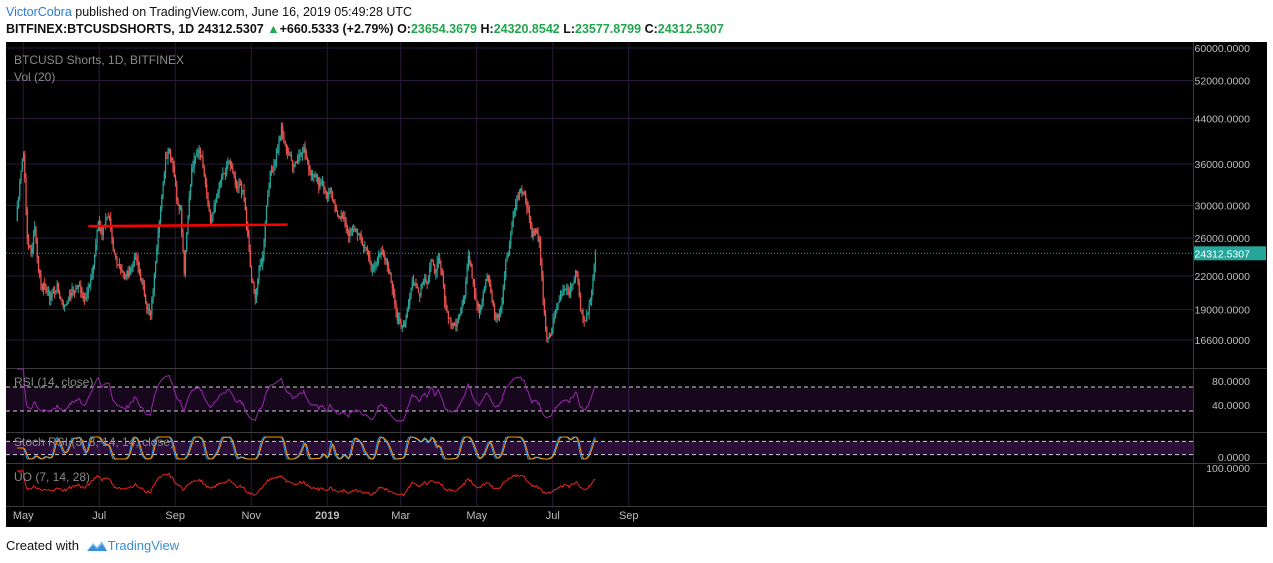 This screenshot has width=1273, height=563. What do you see at coordinates (143, 545) in the screenshot?
I see `footer-brand: TradingView` at bounding box center [143, 545].